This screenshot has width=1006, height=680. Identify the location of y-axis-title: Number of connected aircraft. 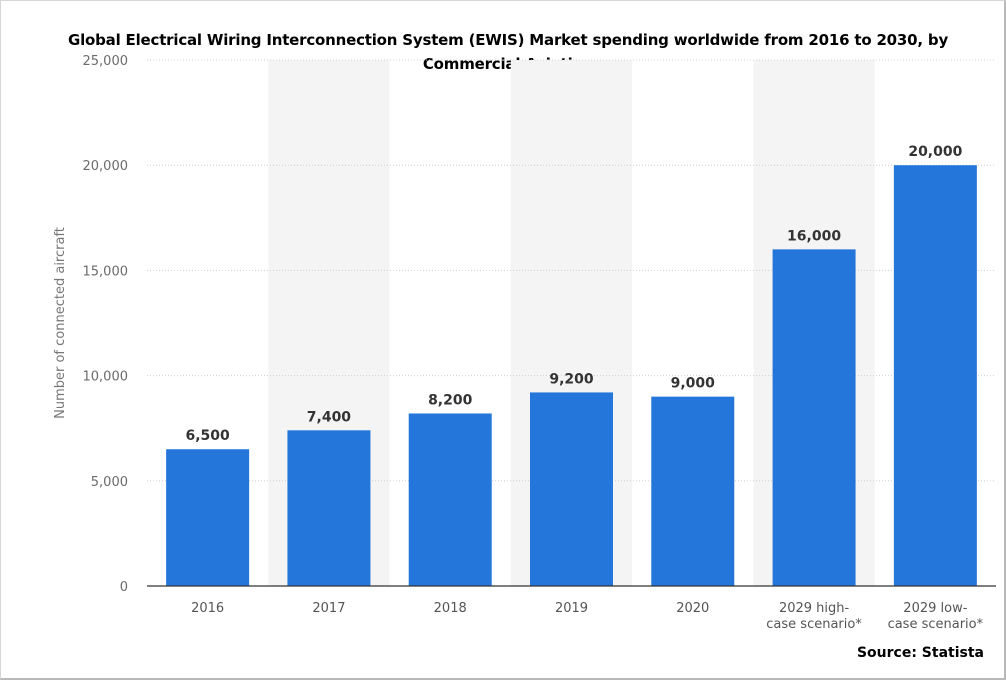
(60, 323).